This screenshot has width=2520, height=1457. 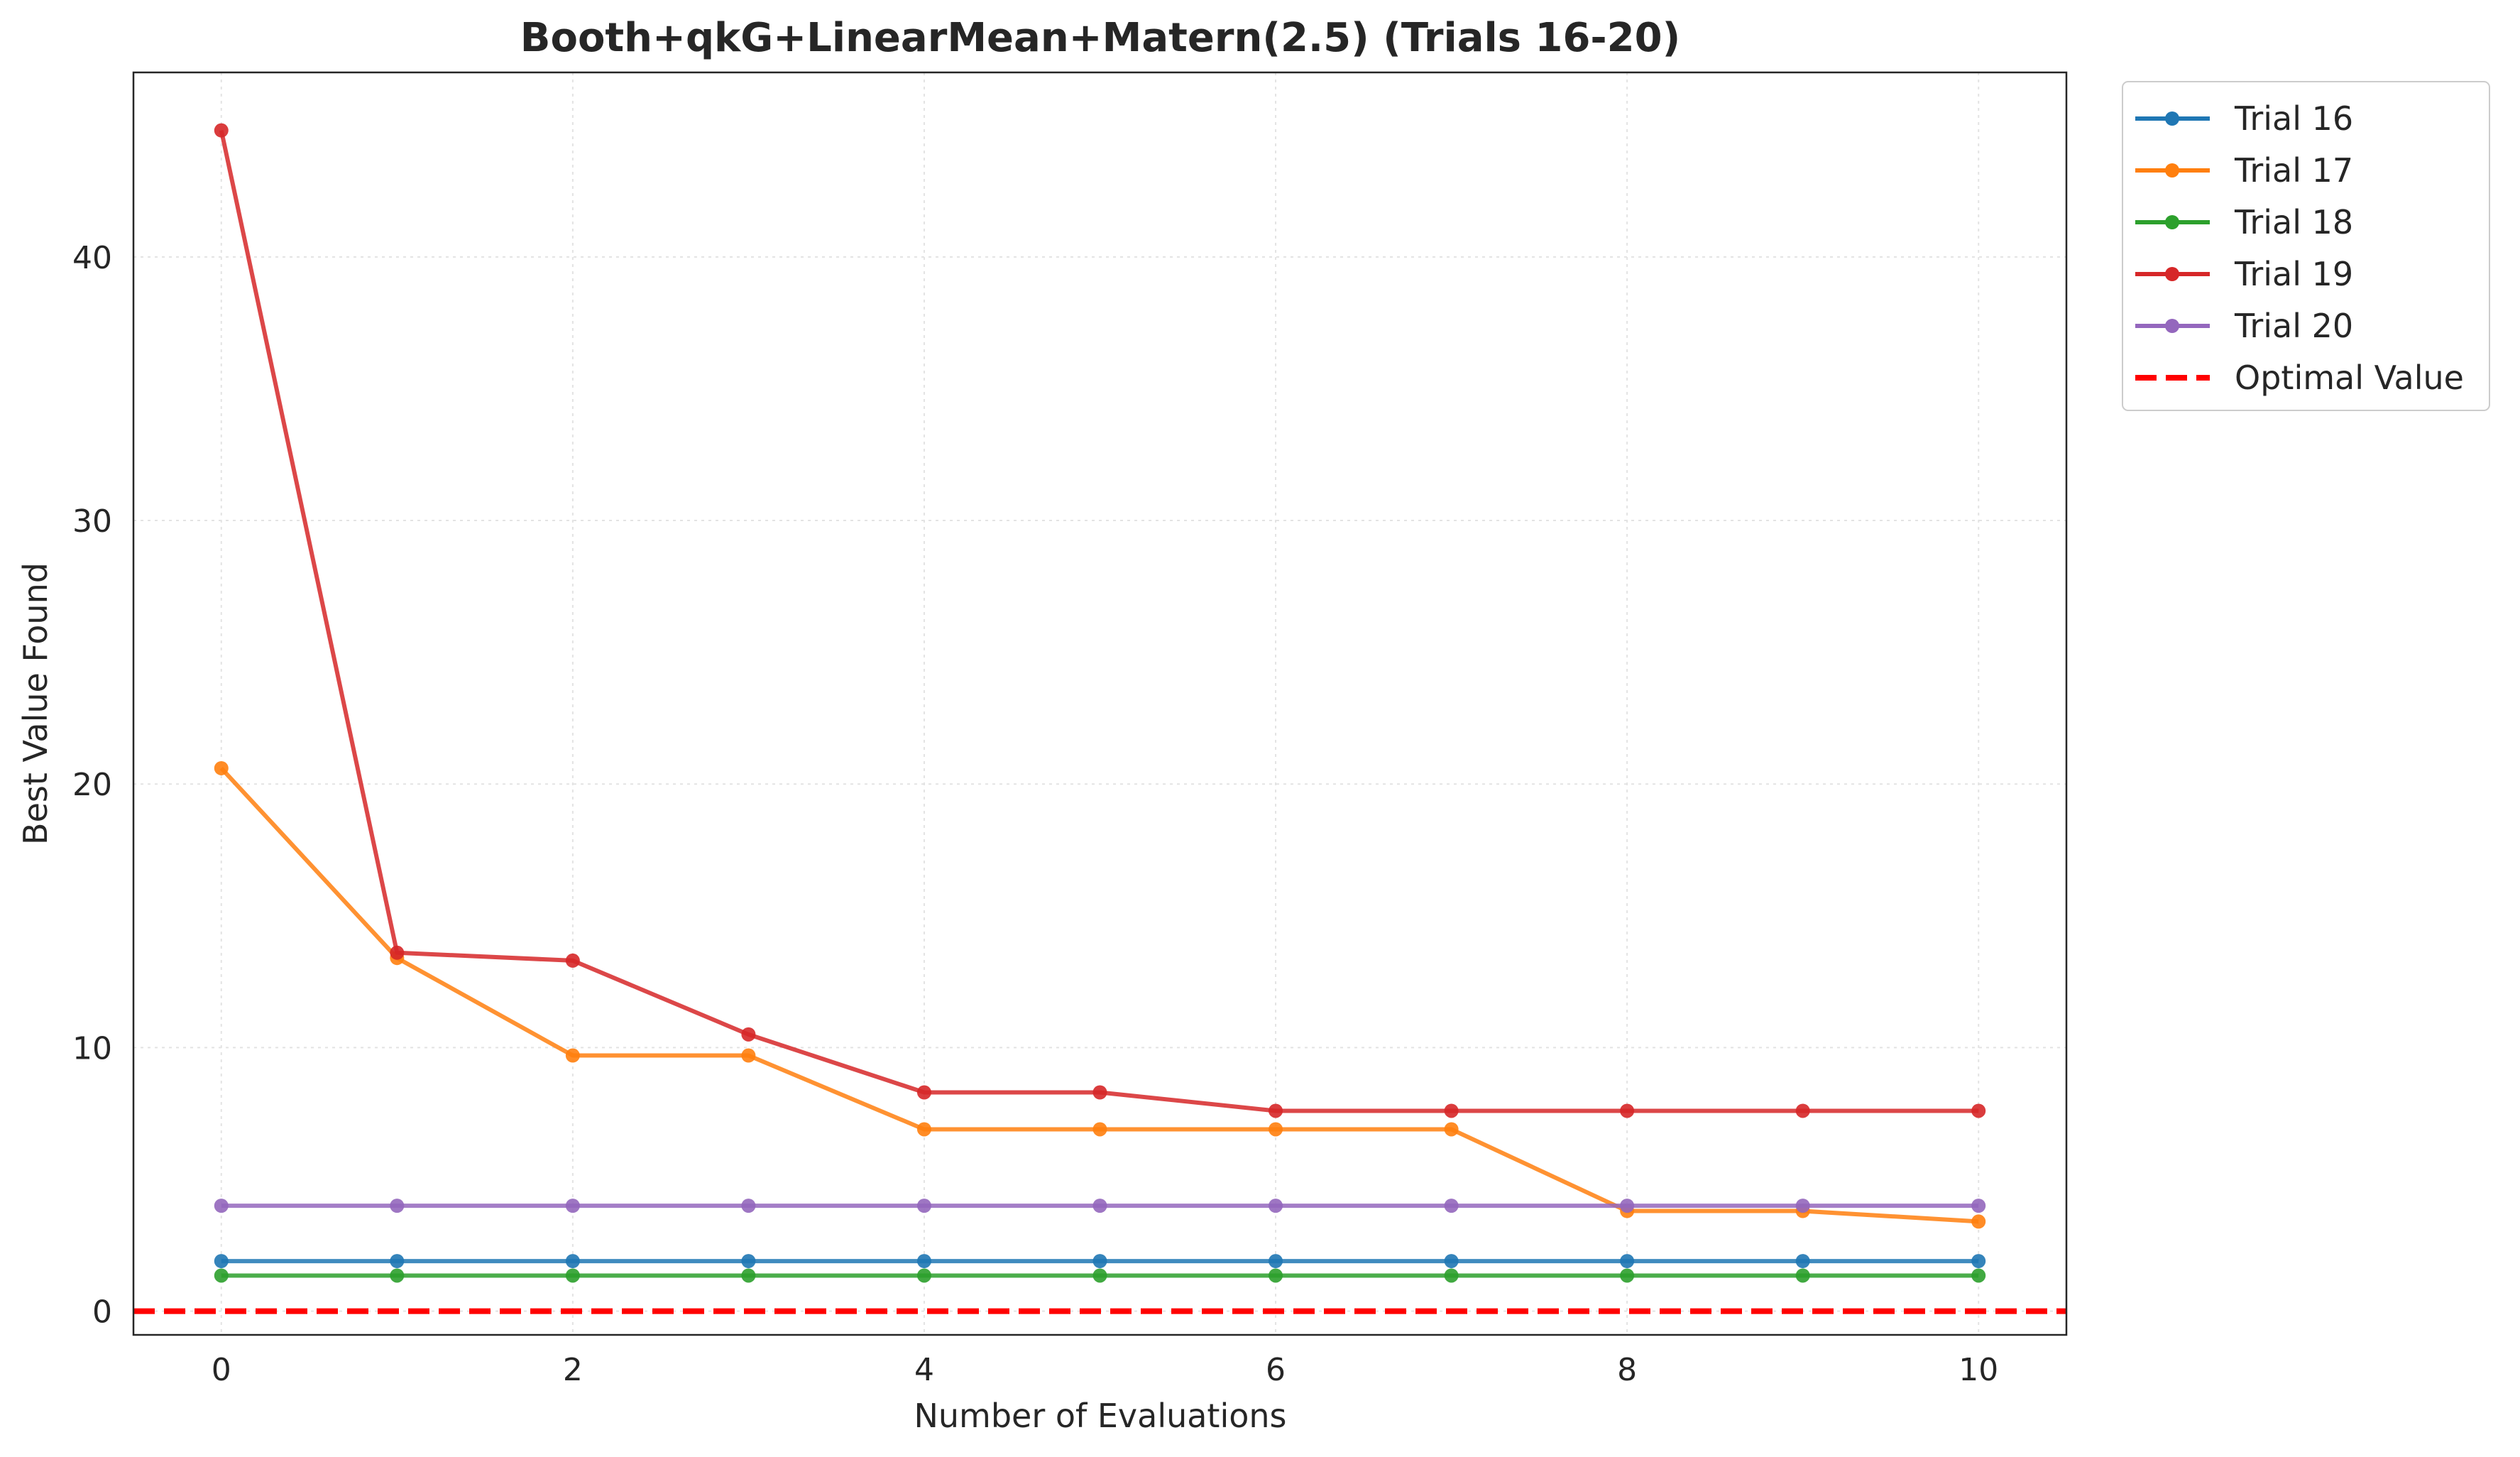 I want to click on legend-entry: Trial 19, so click(x=2244, y=274).